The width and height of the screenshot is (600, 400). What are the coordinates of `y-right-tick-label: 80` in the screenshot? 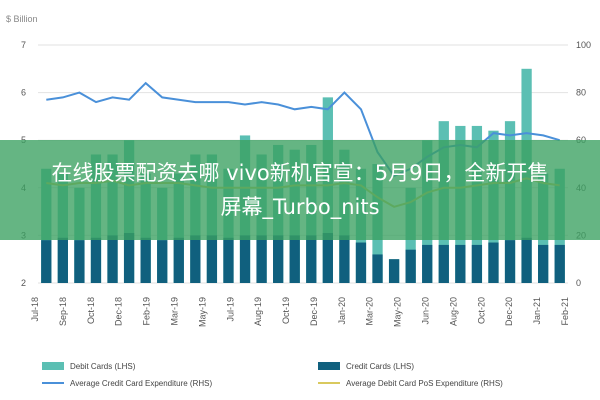 It's located at (581, 93).